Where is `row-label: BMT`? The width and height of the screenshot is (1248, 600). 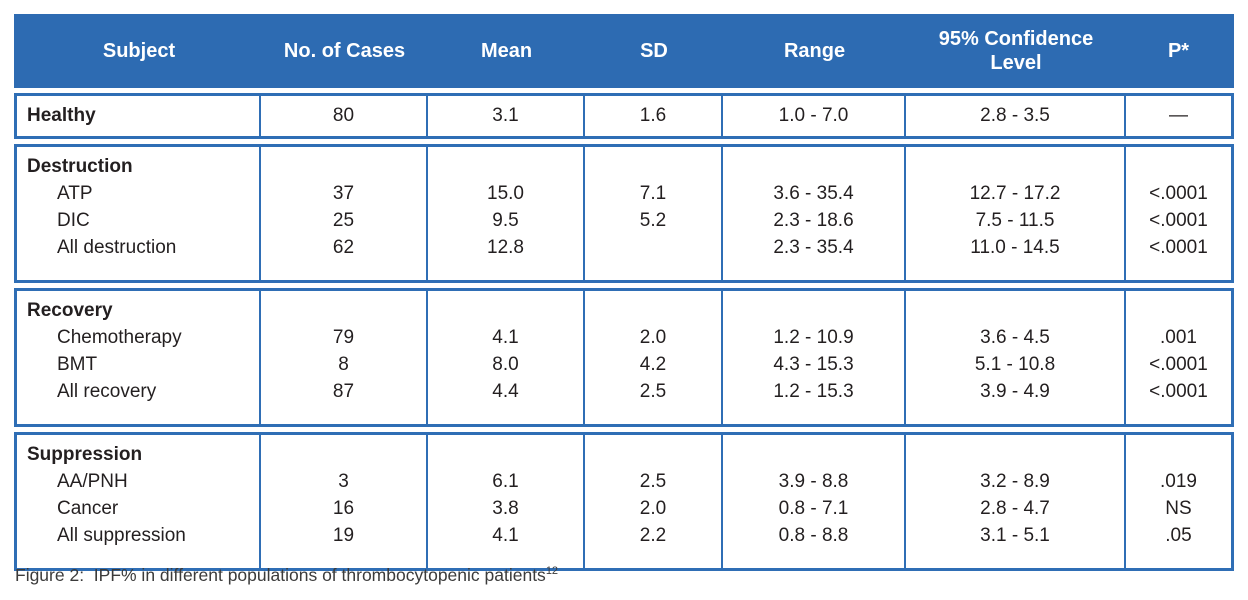
row-label: BMT is located at coordinates (77, 364).